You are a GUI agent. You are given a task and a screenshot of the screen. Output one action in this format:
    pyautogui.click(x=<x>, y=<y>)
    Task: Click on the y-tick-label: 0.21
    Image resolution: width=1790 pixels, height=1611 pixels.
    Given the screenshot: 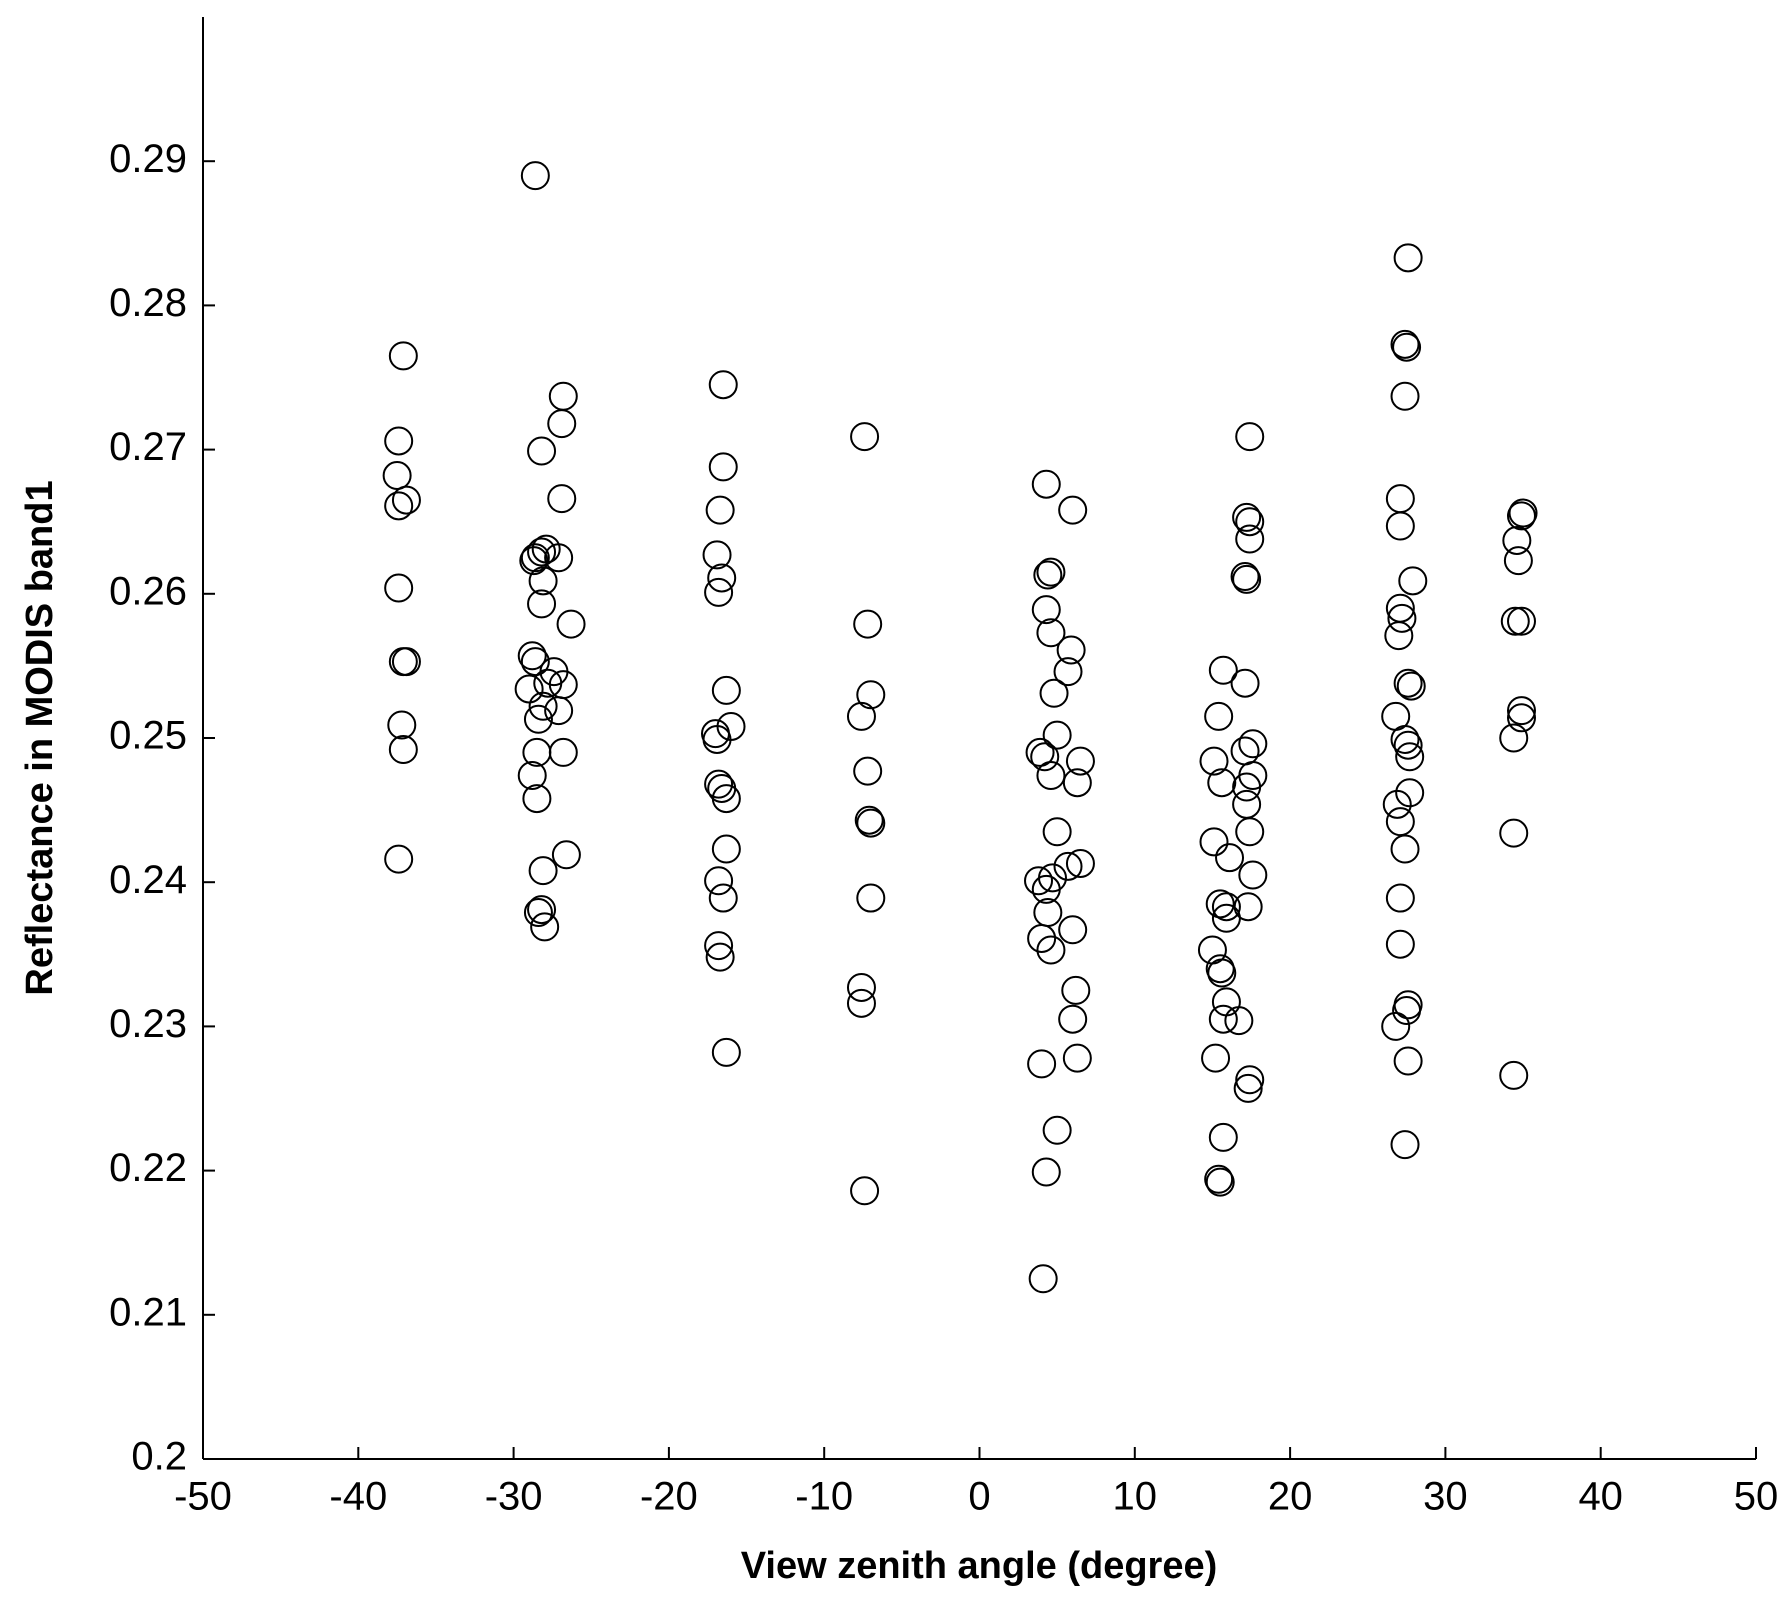 What is the action you would take?
    pyautogui.click(x=148, y=1312)
    